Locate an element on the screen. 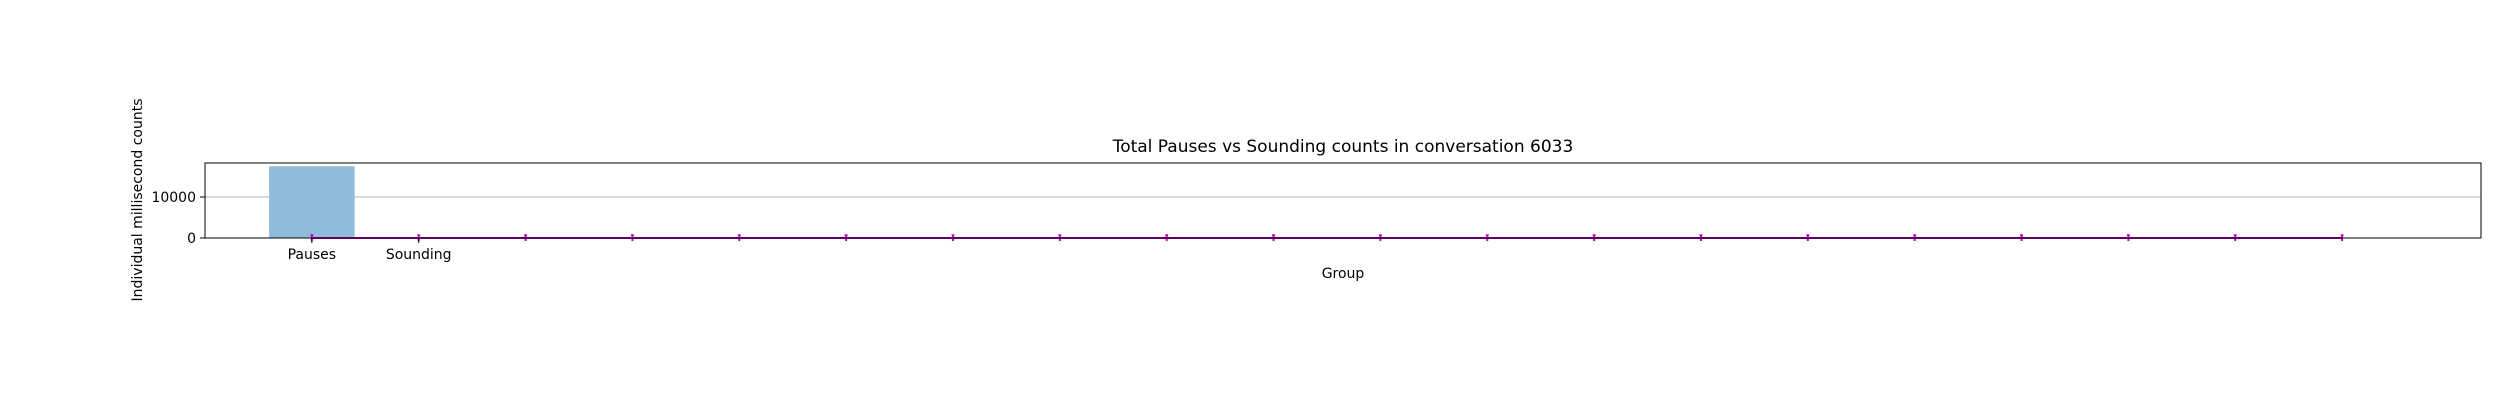  y-axis-label: Individual millisecond counts is located at coordinates (138, 200).